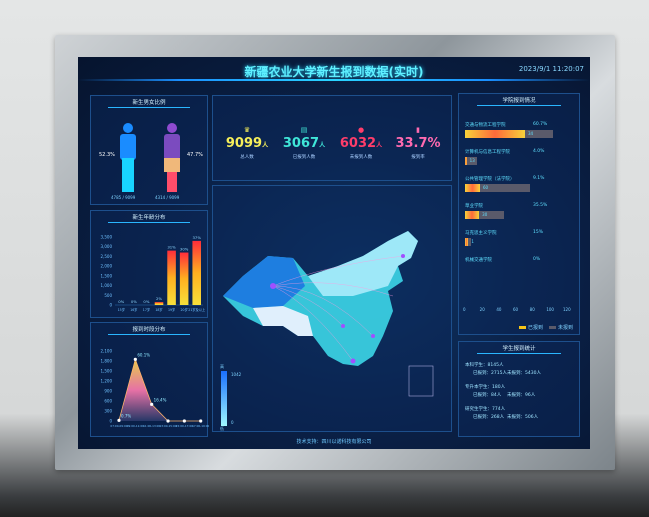 This screenshot has height=517, width=649. I want to click on college-percent: 15%, so click(538, 232).